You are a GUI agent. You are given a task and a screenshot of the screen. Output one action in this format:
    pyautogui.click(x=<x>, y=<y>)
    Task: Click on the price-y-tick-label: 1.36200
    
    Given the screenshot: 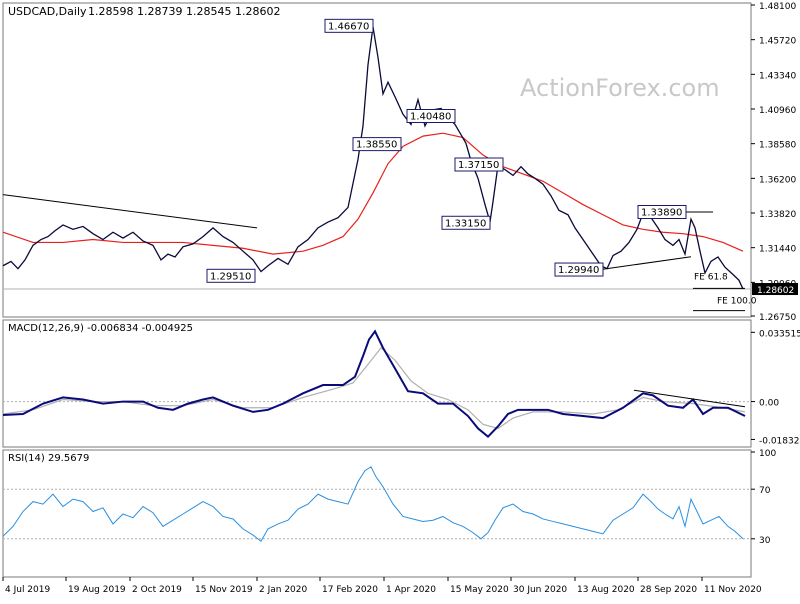 What is the action you would take?
    pyautogui.click(x=777, y=180)
    